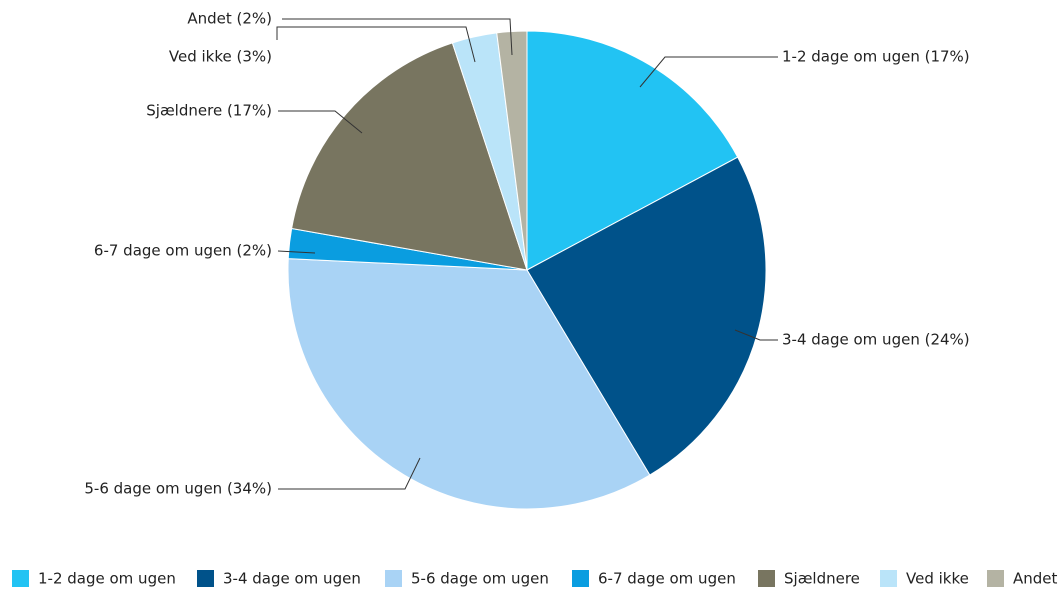  I want to click on legend-label: 5-6 dage om ugen, so click(480, 579).